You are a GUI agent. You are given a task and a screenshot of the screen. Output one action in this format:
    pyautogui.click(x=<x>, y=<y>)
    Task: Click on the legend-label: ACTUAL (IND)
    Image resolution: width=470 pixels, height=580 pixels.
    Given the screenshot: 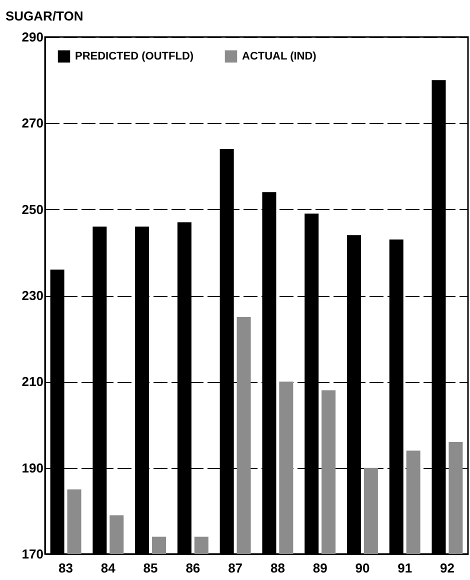 What is the action you would take?
    pyautogui.click(x=279, y=56)
    